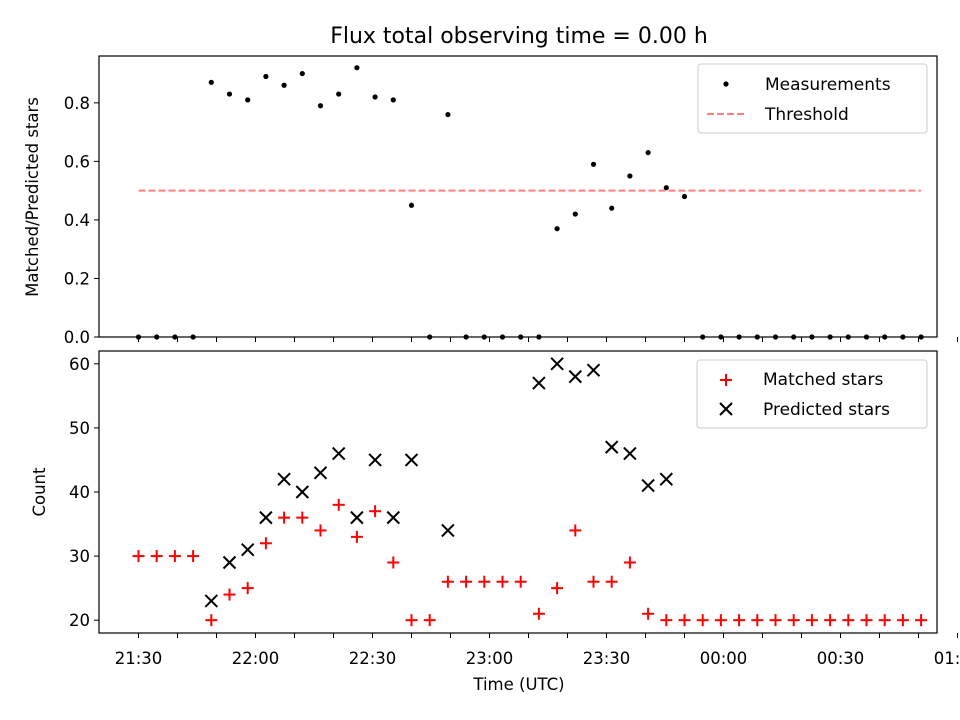  I want to click on top-y-tick-label: 0.6, so click(77, 161).